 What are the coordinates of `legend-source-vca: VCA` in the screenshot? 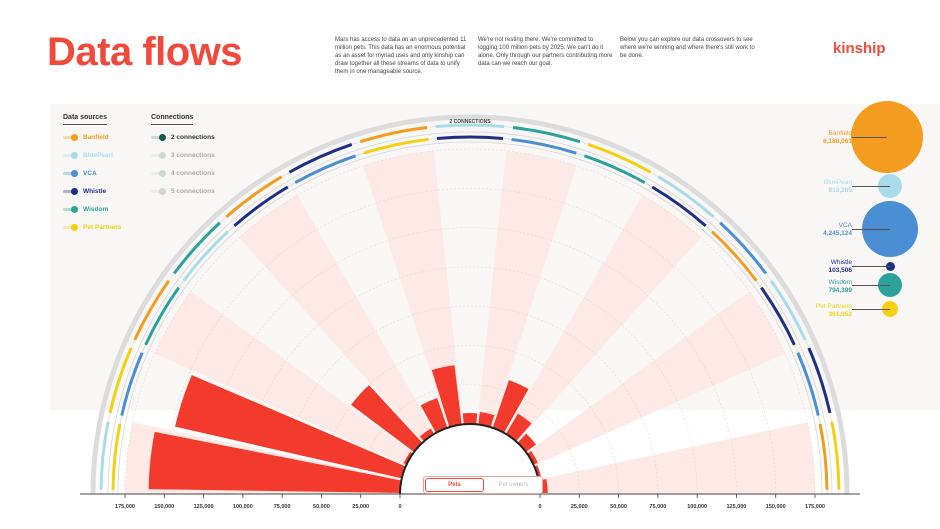 It's located at (80, 173).